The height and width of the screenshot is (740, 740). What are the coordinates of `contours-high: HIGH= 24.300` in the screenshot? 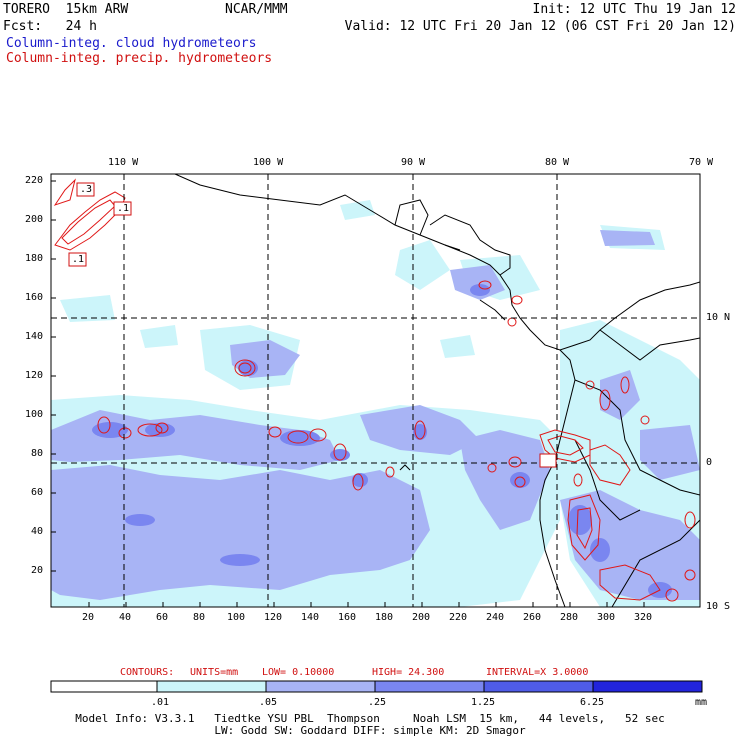 It's located at (408, 672).